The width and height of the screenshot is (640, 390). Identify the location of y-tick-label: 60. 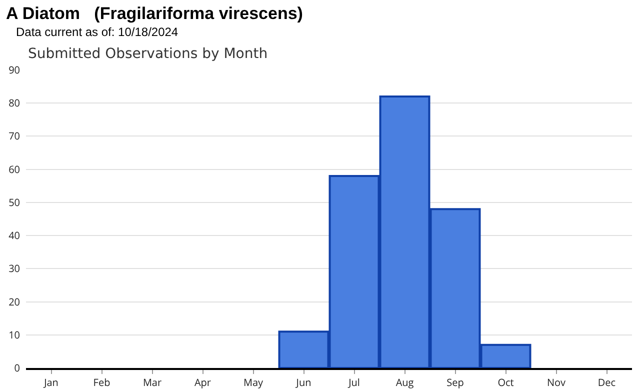
(14, 169).